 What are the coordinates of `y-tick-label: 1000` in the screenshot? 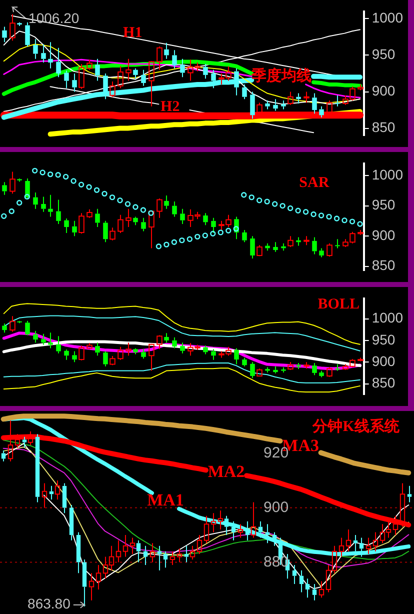 It's located at (388, 318).